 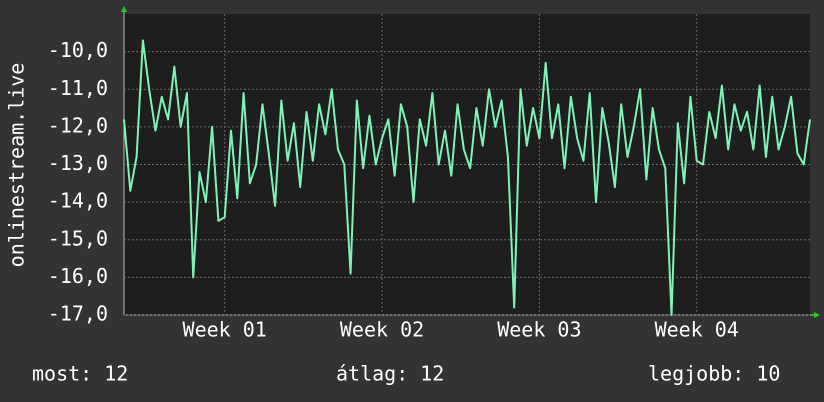 What do you see at coordinates (124, 9) in the screenshot?
I see `y-axis-arrow` at bounding box center [124, 9].